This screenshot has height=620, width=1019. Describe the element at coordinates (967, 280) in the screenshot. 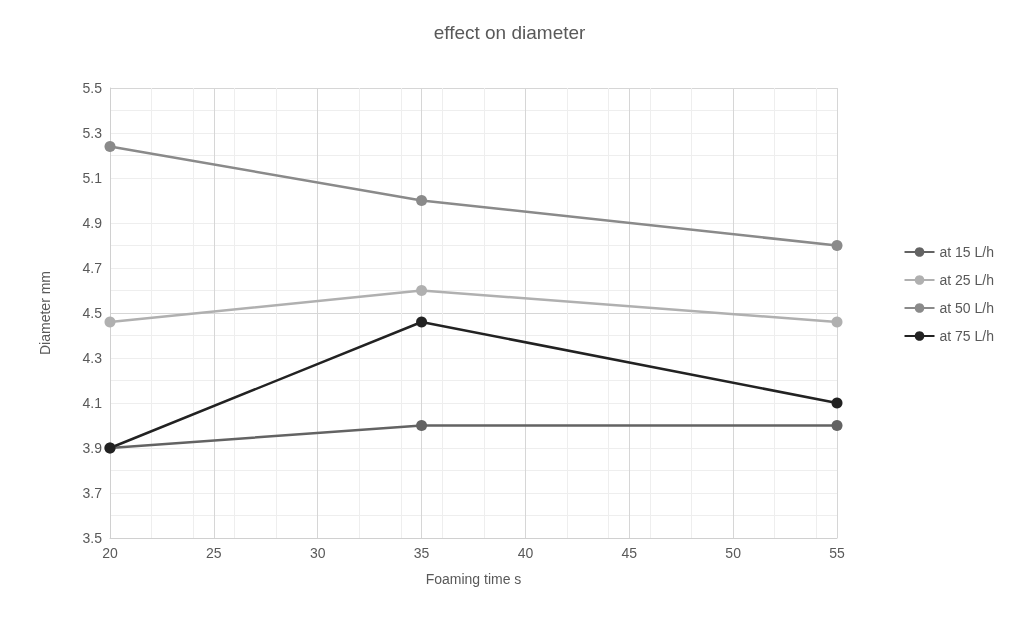

I see `legend-label: at 25 L/h` at that location.